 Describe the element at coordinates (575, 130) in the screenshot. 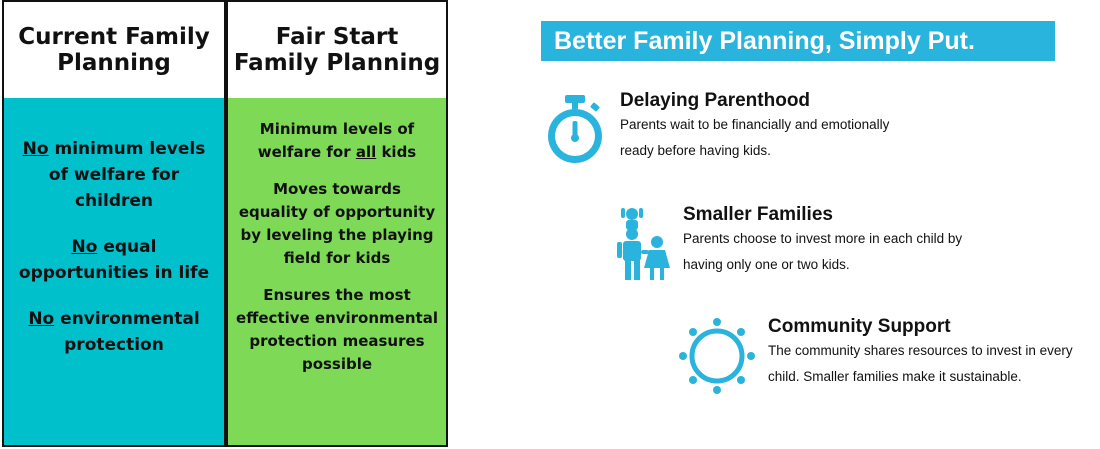

I see `stopwatch-icon` at that location.